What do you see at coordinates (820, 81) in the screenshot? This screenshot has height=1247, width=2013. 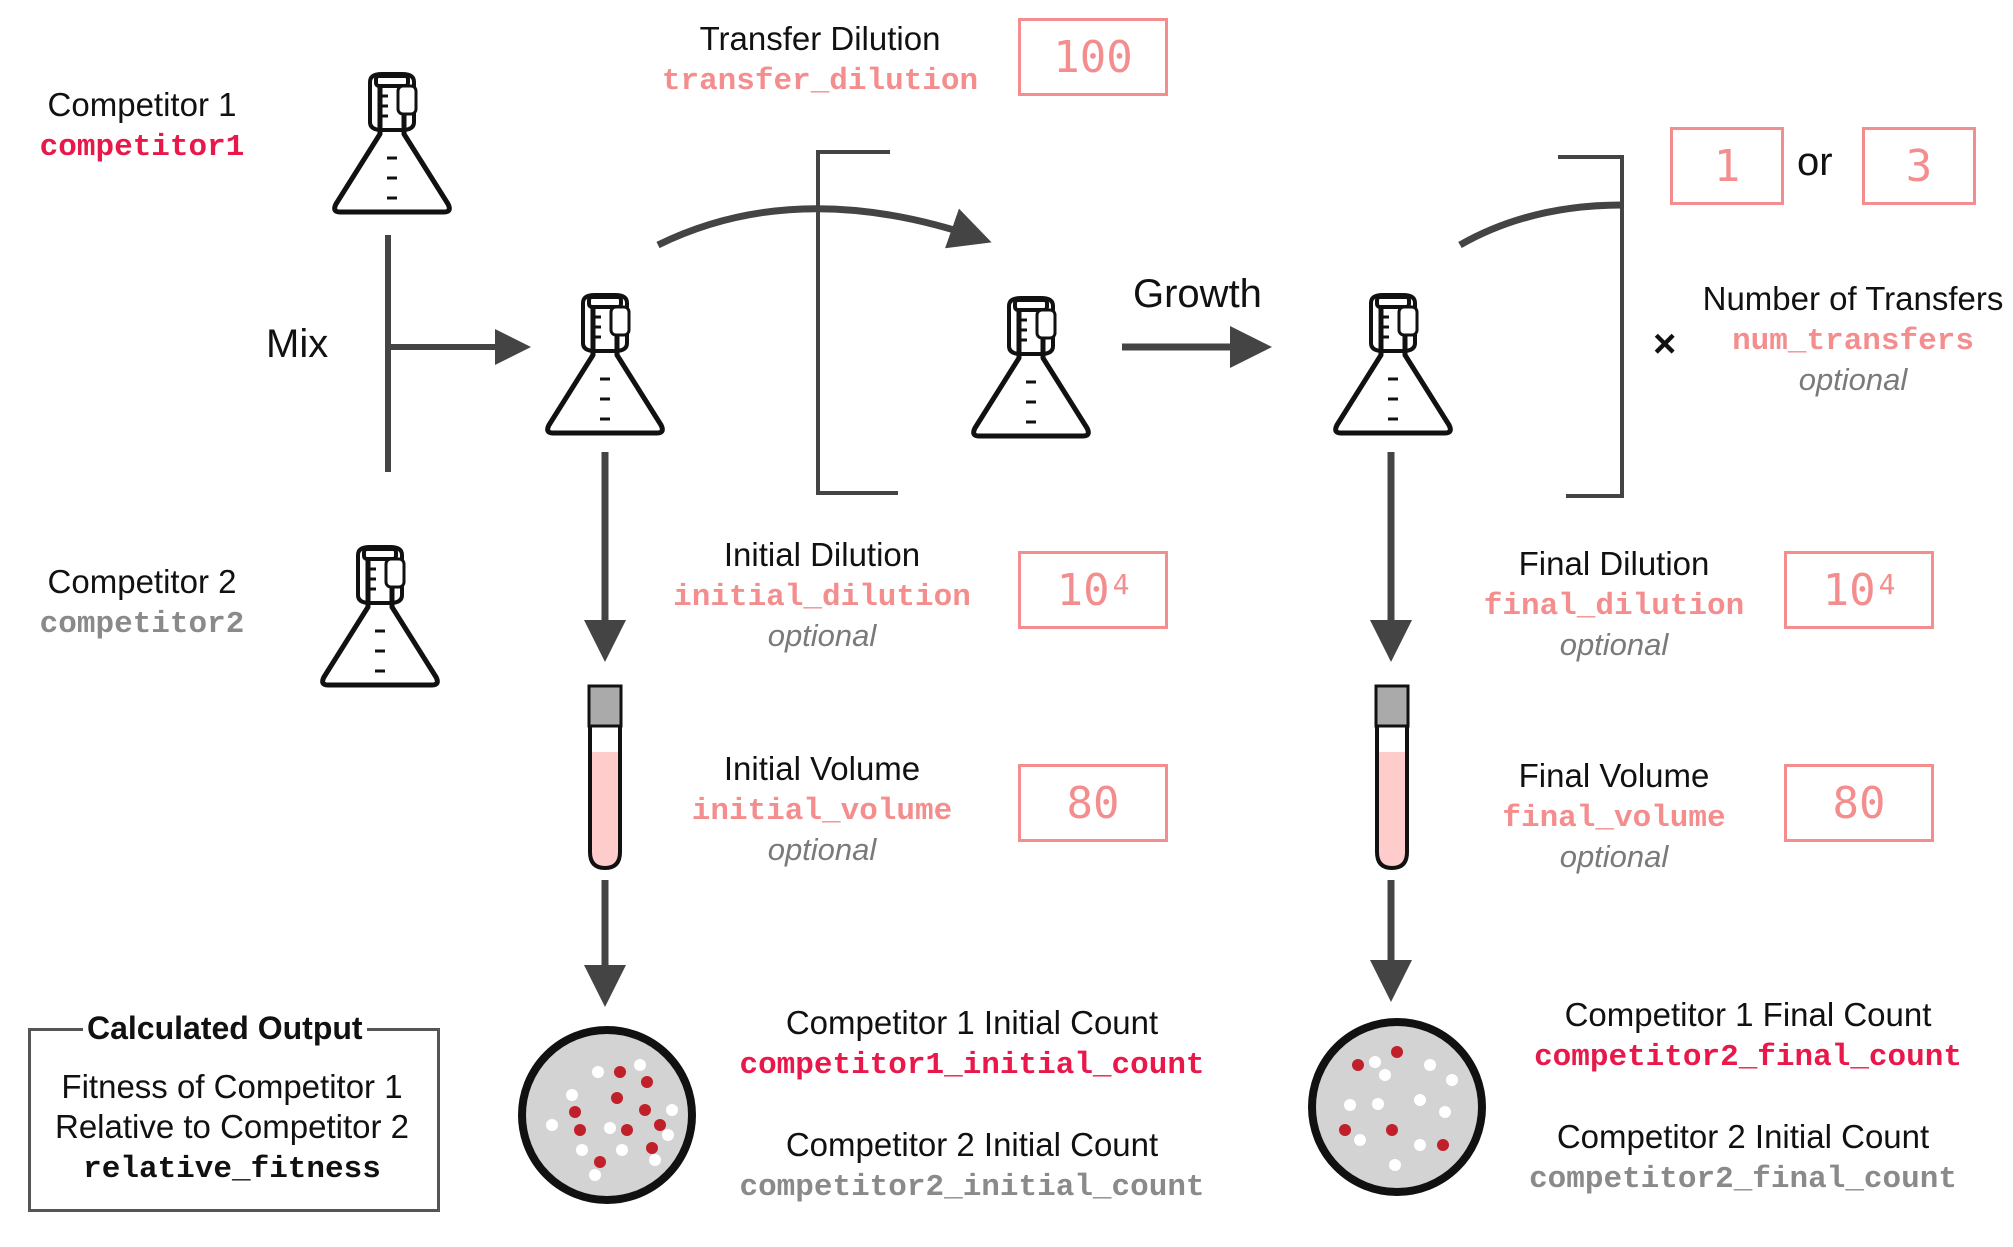 I see `transfer-dilution-var: transfer_dilution` at bounding box center [820, 81].